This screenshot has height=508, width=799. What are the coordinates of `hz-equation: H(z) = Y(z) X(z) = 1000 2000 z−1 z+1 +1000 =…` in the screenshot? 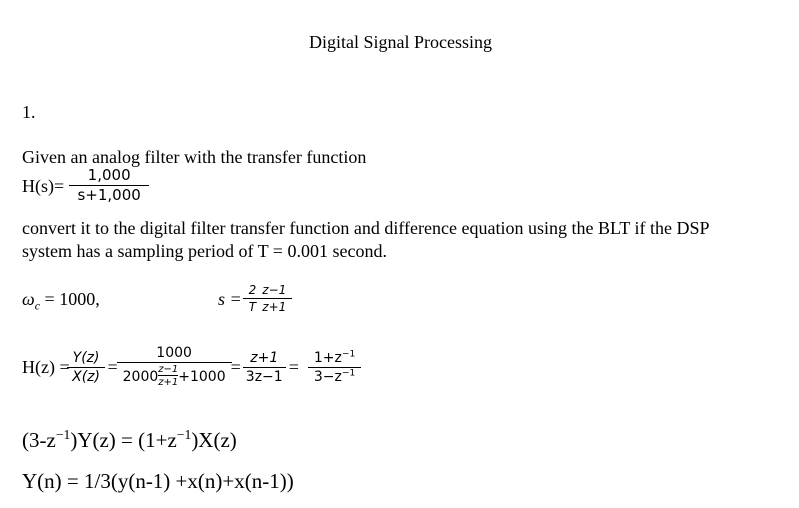 It's located at (192, 367).